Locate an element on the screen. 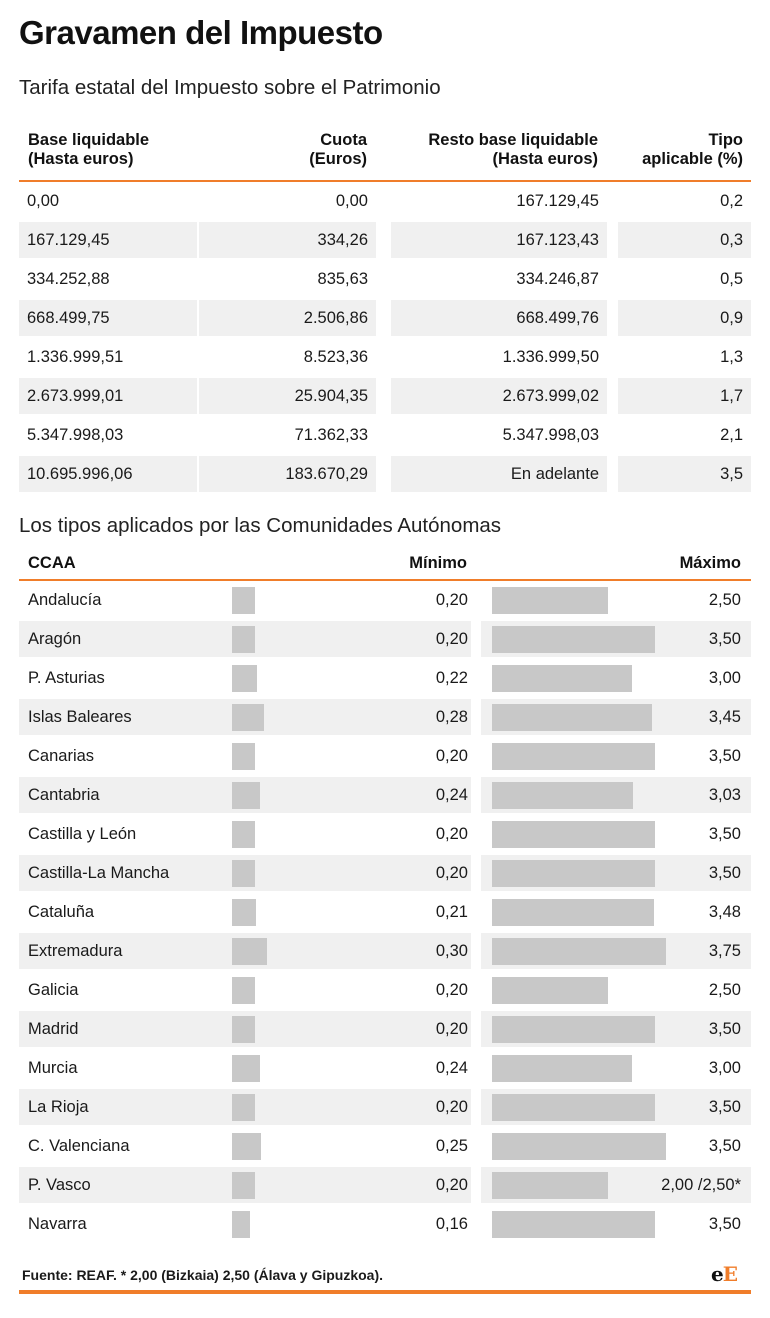  chart-row: Islas Baleares 0,28 3,45 is located at coordinates (385, 717).